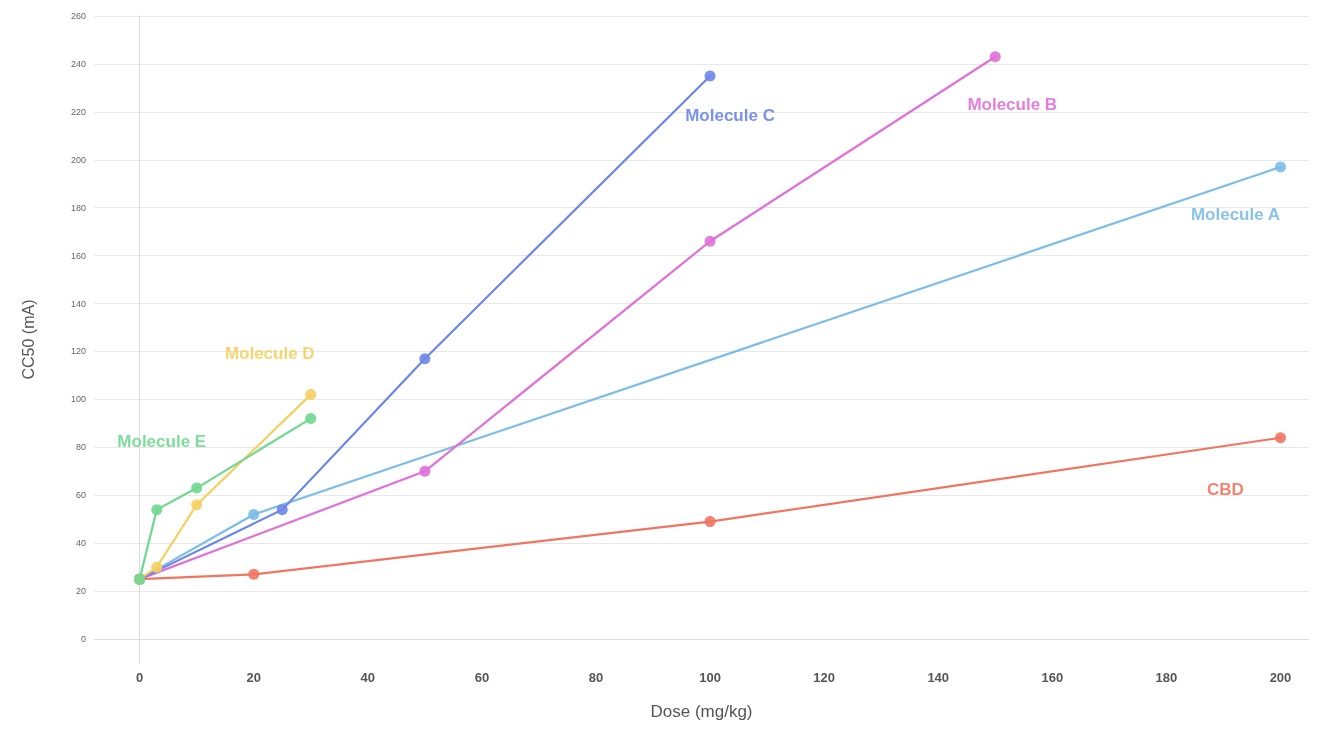 The width and height of the screenshot is (1319, 735). I want to click on y-tick-label: 80, so click(80, 447).